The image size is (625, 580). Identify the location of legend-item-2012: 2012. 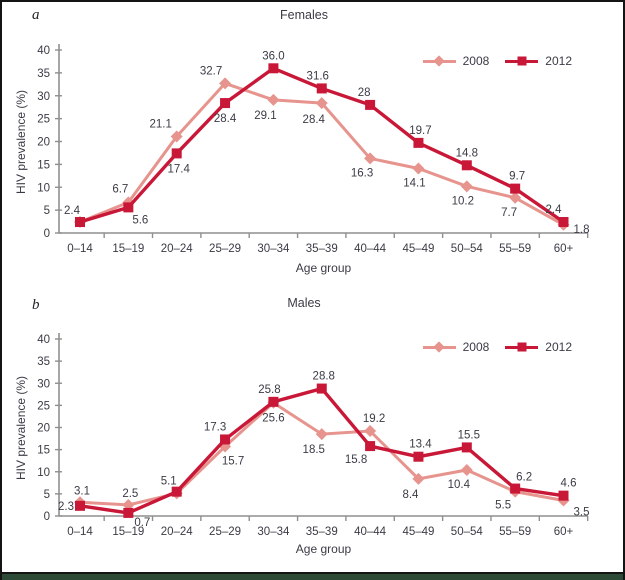
(538, 61).